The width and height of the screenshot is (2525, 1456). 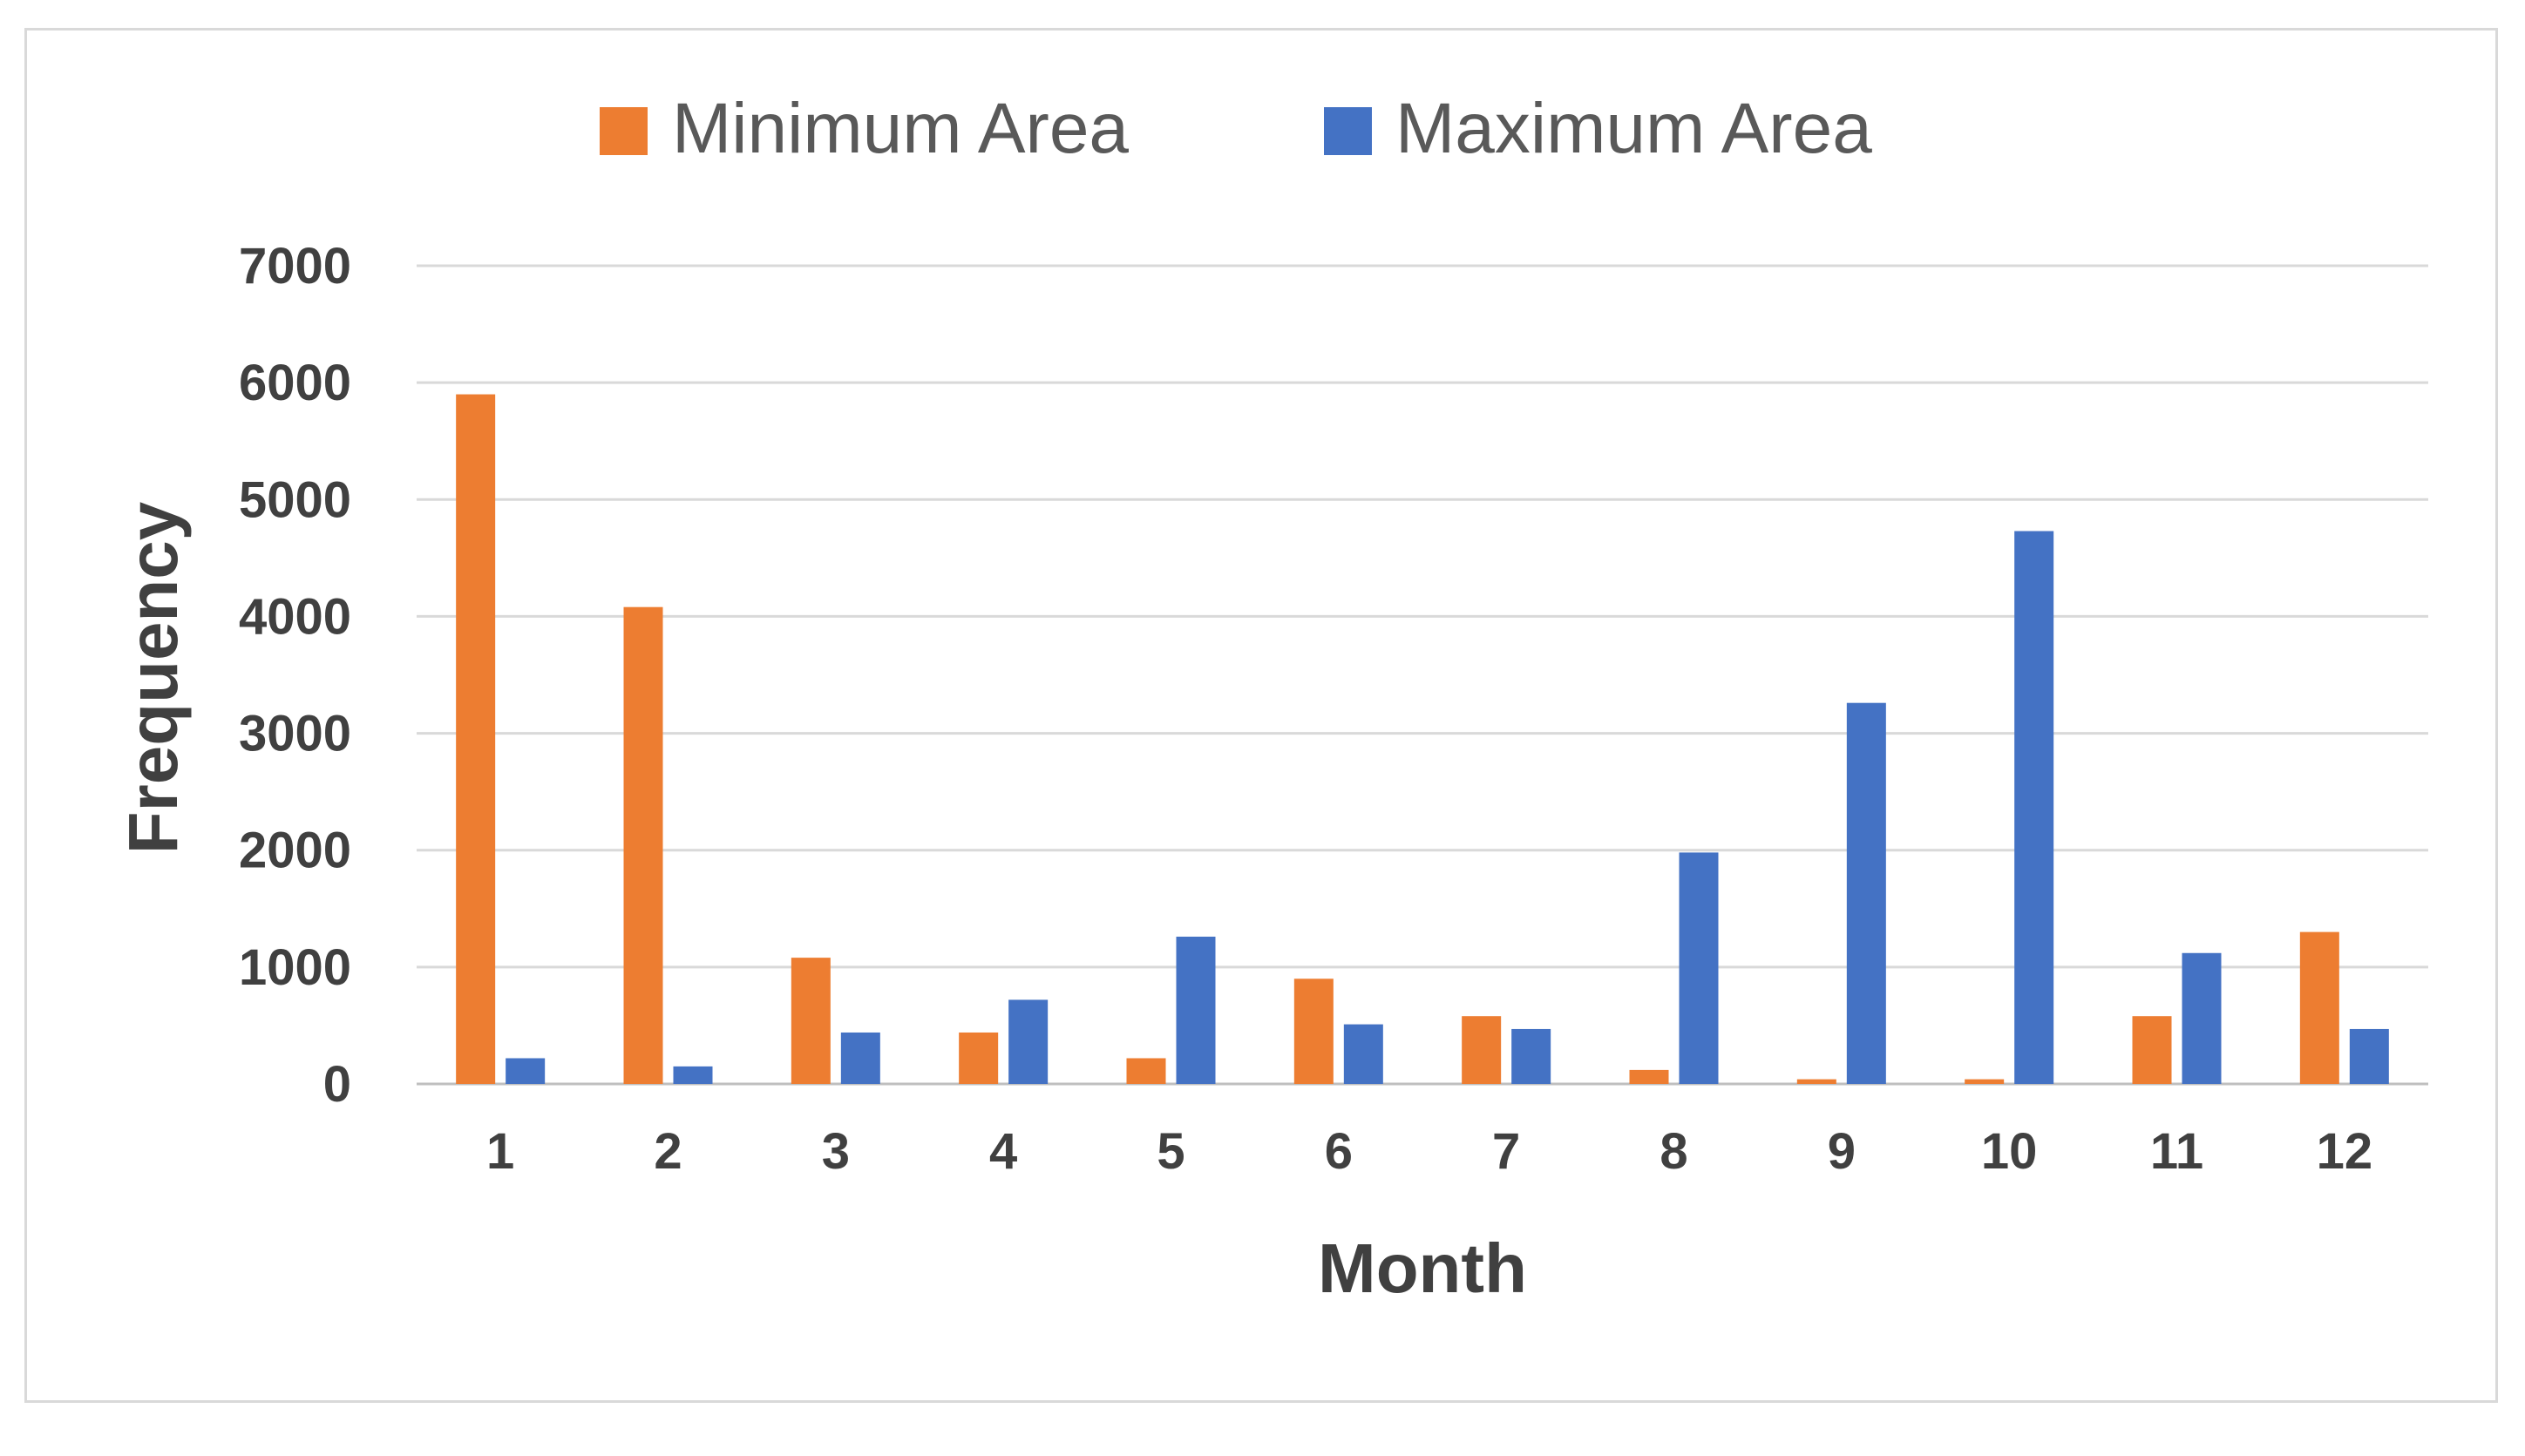 I want to click on x-axis-title: Month, so click(x=1422, y=1268).